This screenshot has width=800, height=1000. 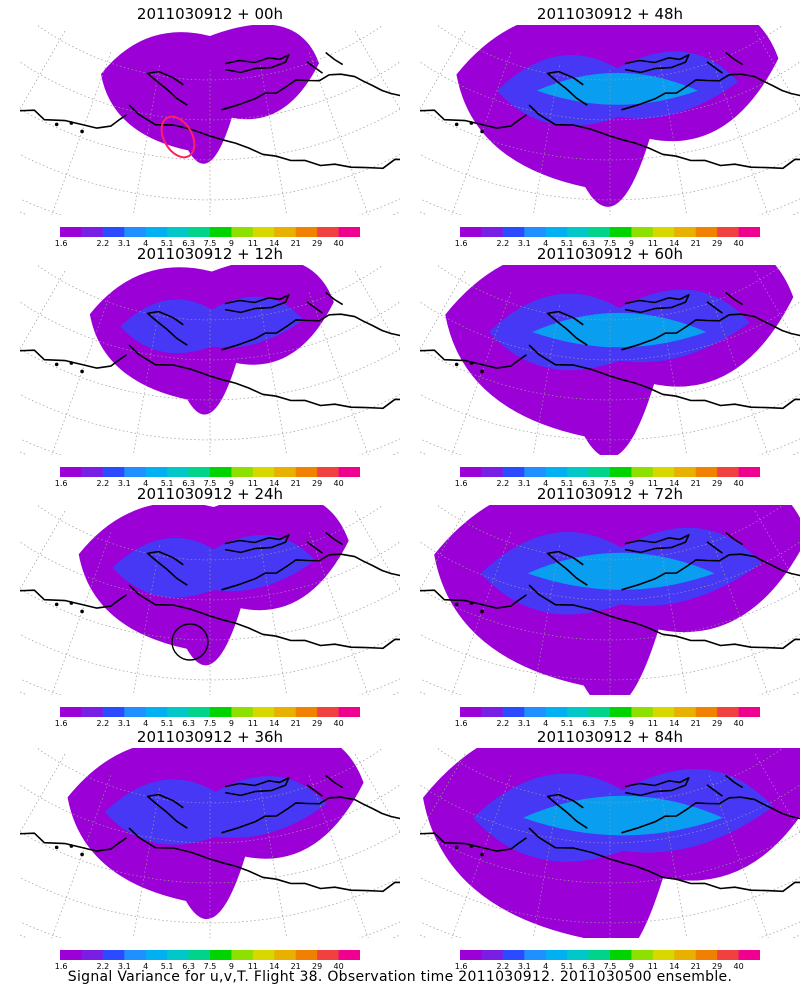 What do you see at coordinates (212, 325) in the screenshot?
I see `variance-field-mid` at bounding box center [212, 325].